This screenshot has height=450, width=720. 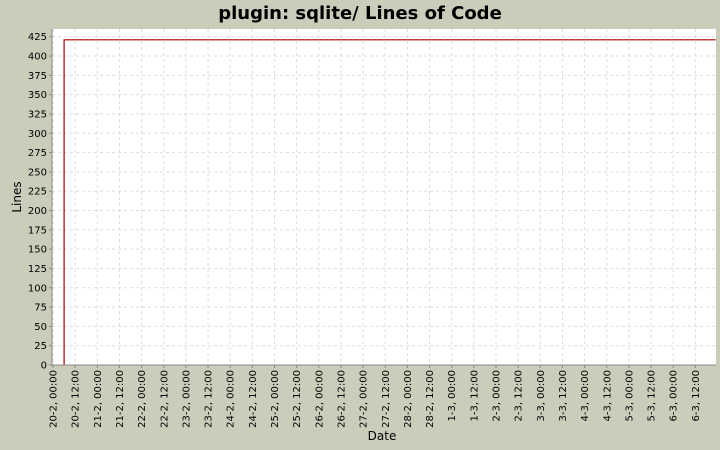 I want to click on x-tick-label: 22-2, 00:00, so click(x=142, y=399).